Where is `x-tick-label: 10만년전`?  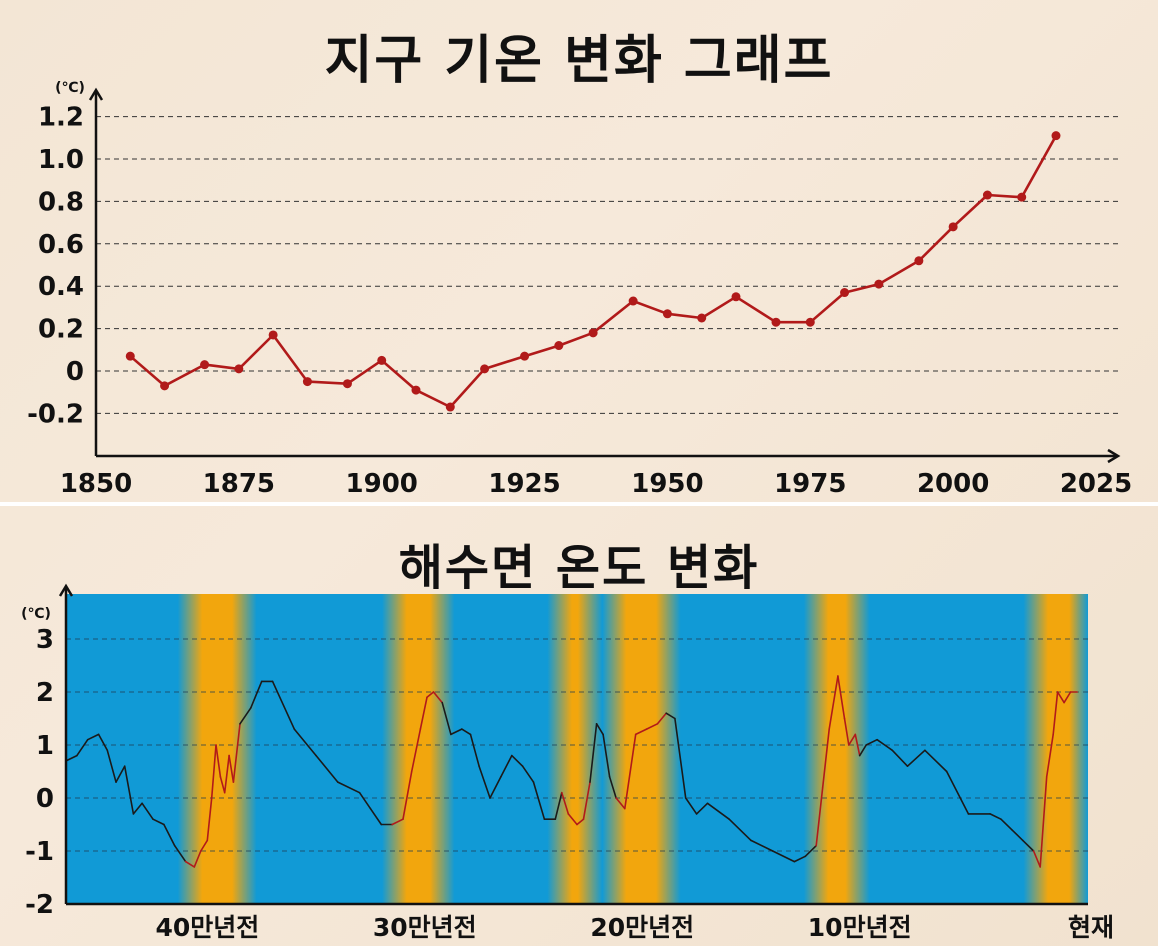 x-tick-label: 10만년전 is located at coordinates (860, 927).